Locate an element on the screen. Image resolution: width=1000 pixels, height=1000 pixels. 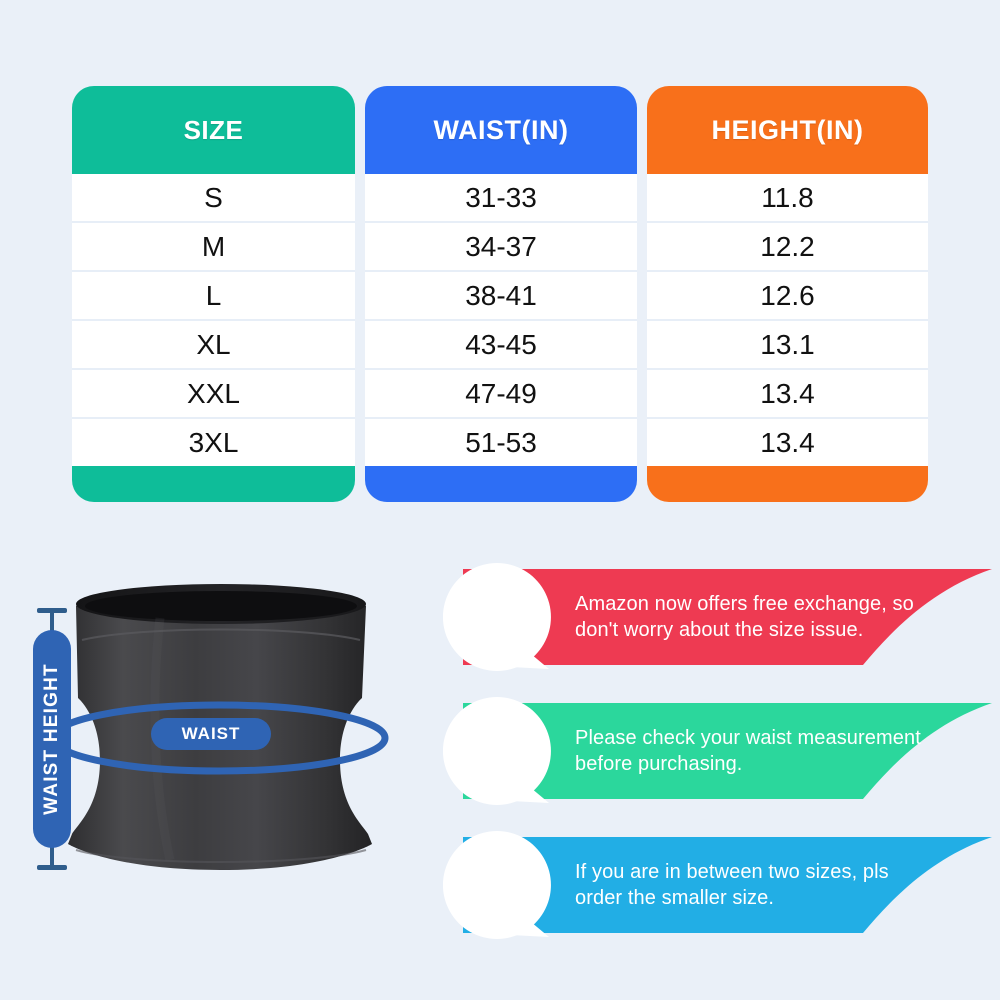
waist-height-gauge: WAIST HEIGHT is located at coordinates (52, 739).